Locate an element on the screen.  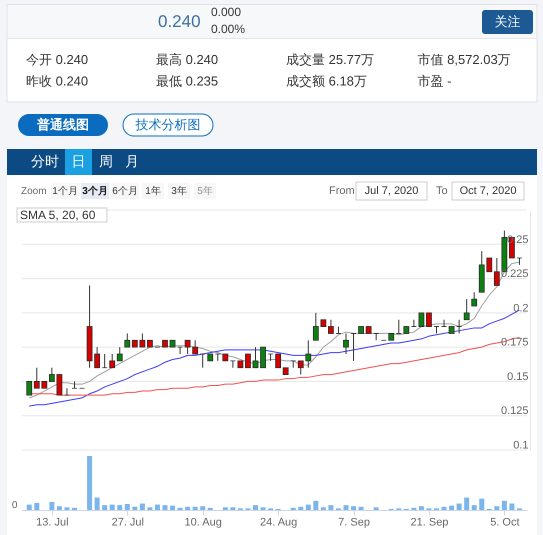
text: 技术分析图 is located at coordinates (167, 124).